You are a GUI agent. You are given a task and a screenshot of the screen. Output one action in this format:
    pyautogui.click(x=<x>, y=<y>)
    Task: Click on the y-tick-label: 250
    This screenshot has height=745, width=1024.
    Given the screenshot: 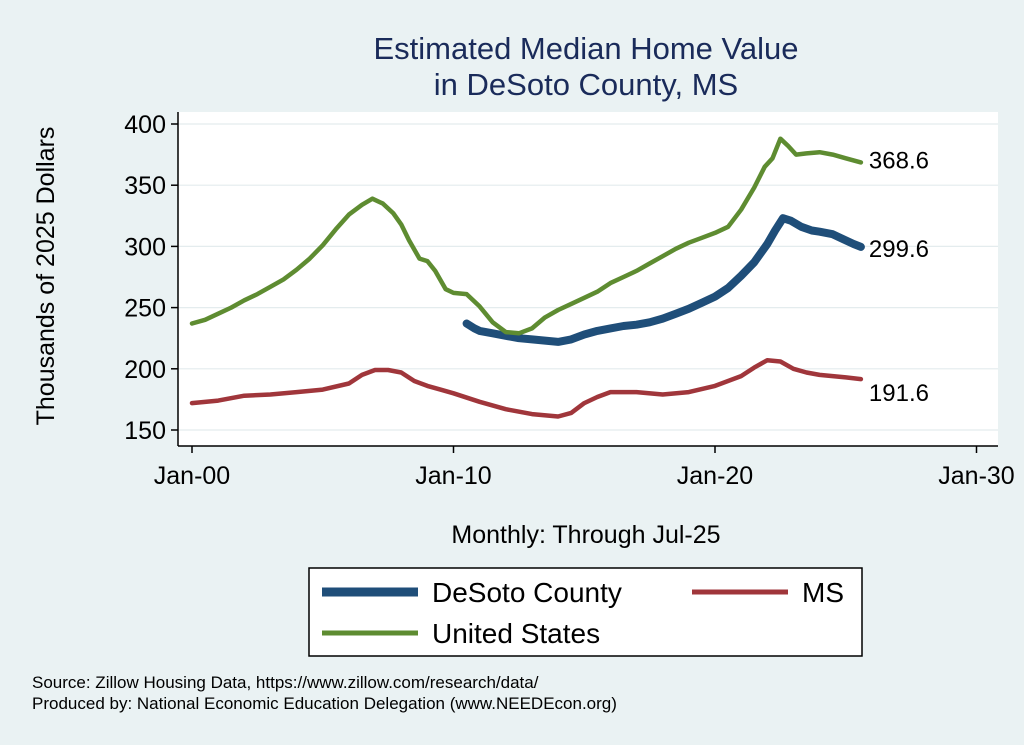 What is the action you would take?
    pyautogui.click(x=145, y=309)
    